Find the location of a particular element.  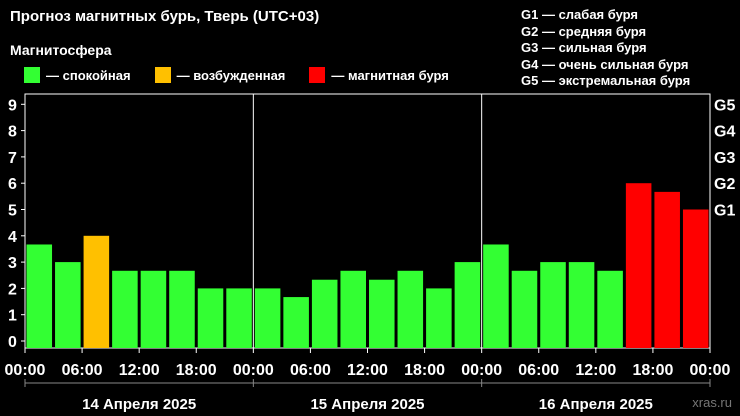

legend-swatch-storm is located at coordinates (317, 75).